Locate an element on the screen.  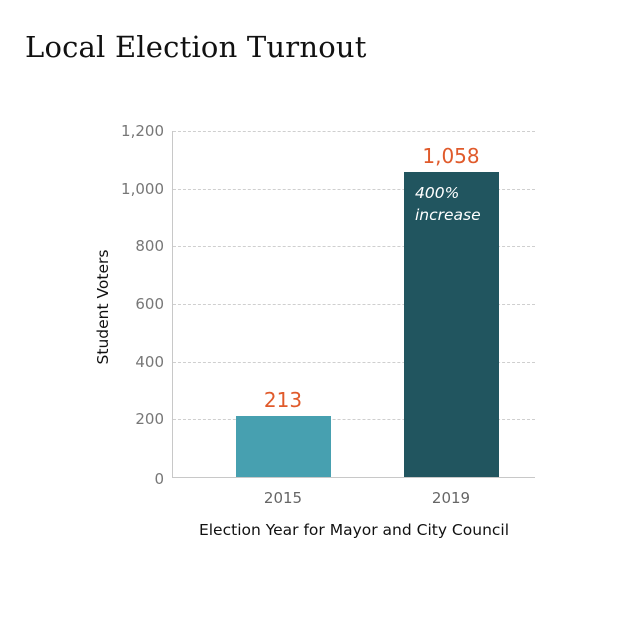
y-tick-label: 200 is located at coordinates (149, 419).